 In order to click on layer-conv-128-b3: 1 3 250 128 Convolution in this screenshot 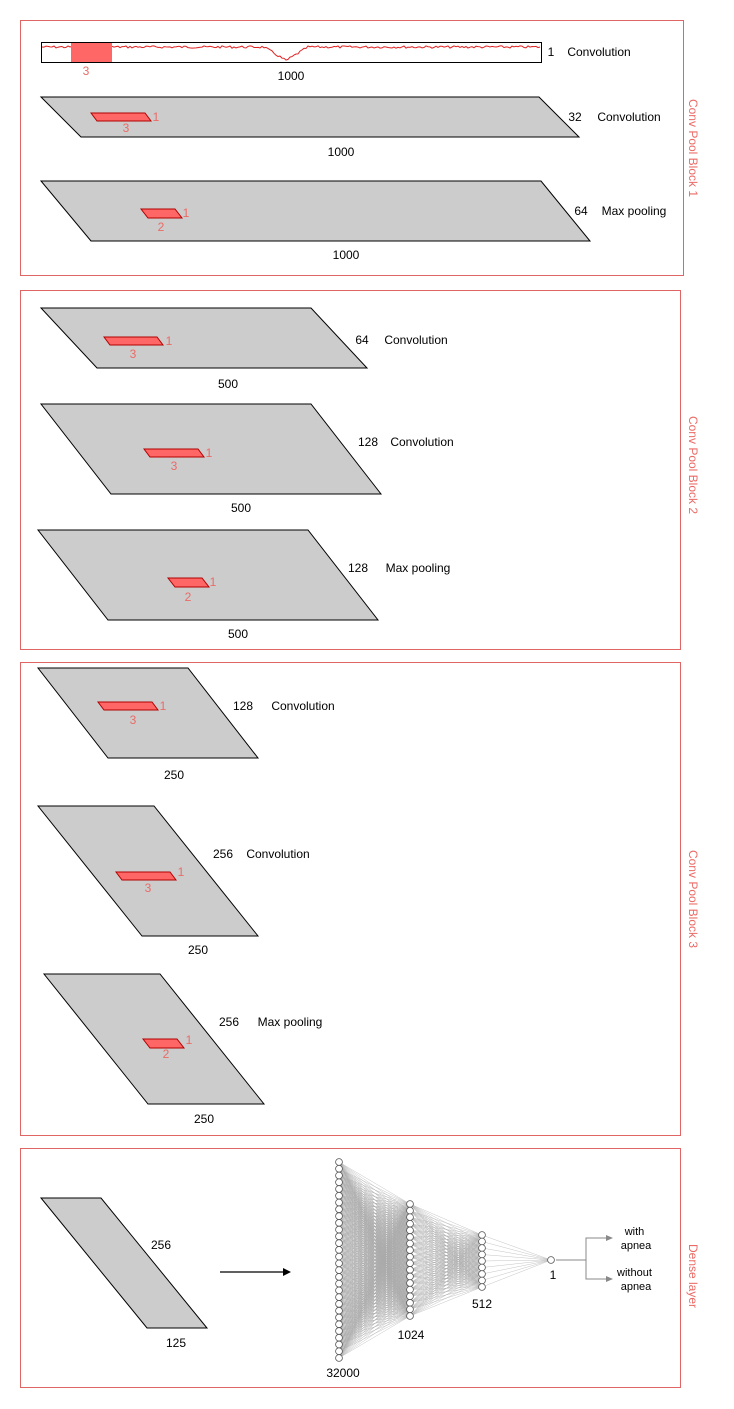, I will do `click(185, 724)`.